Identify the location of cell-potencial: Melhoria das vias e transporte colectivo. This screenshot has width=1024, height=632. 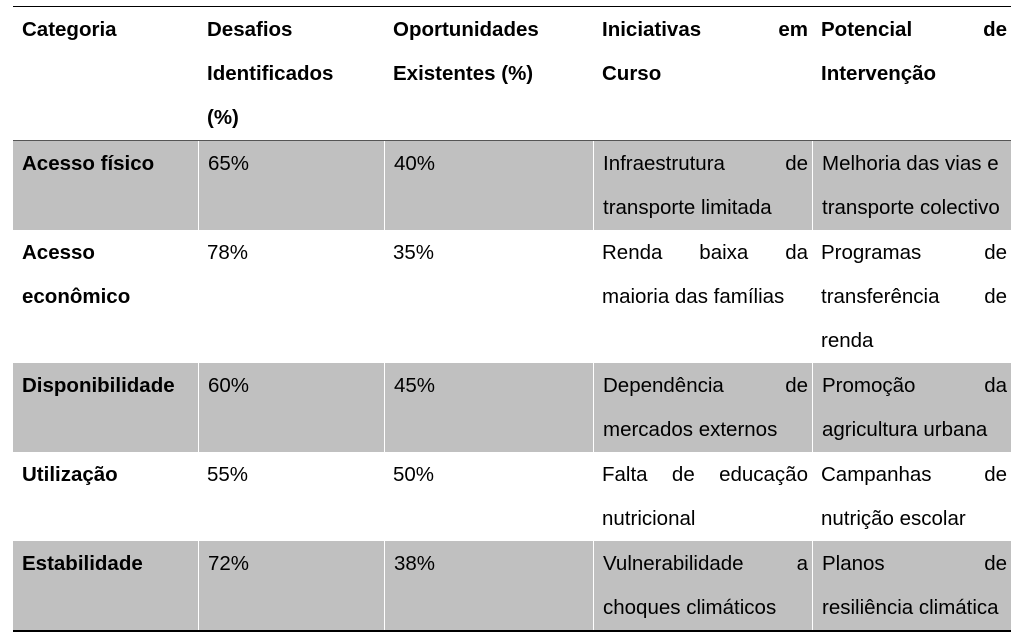
(911, 185).